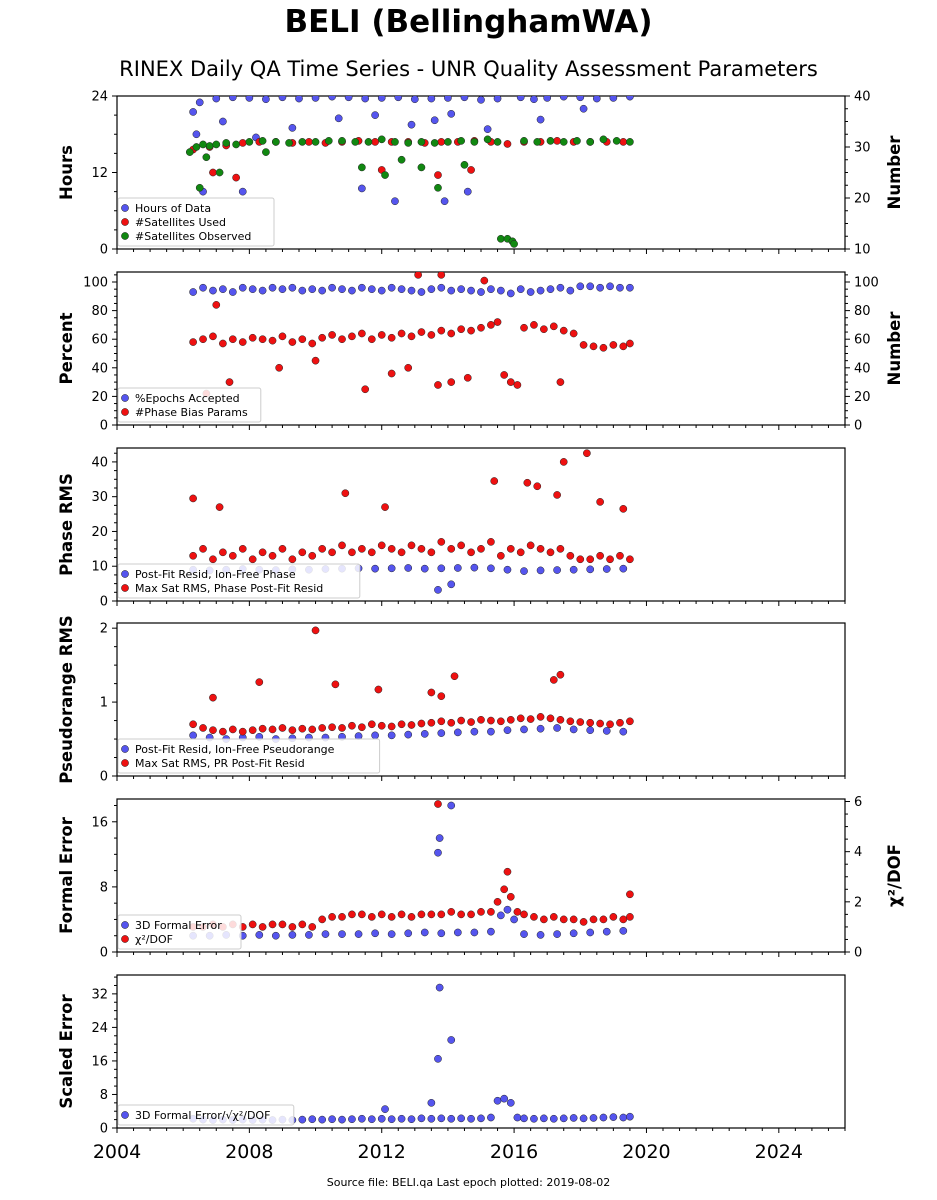 This screenshot has width=937, height=1200. I want to click on y-right-tick-label: 40, so click(862, 368).